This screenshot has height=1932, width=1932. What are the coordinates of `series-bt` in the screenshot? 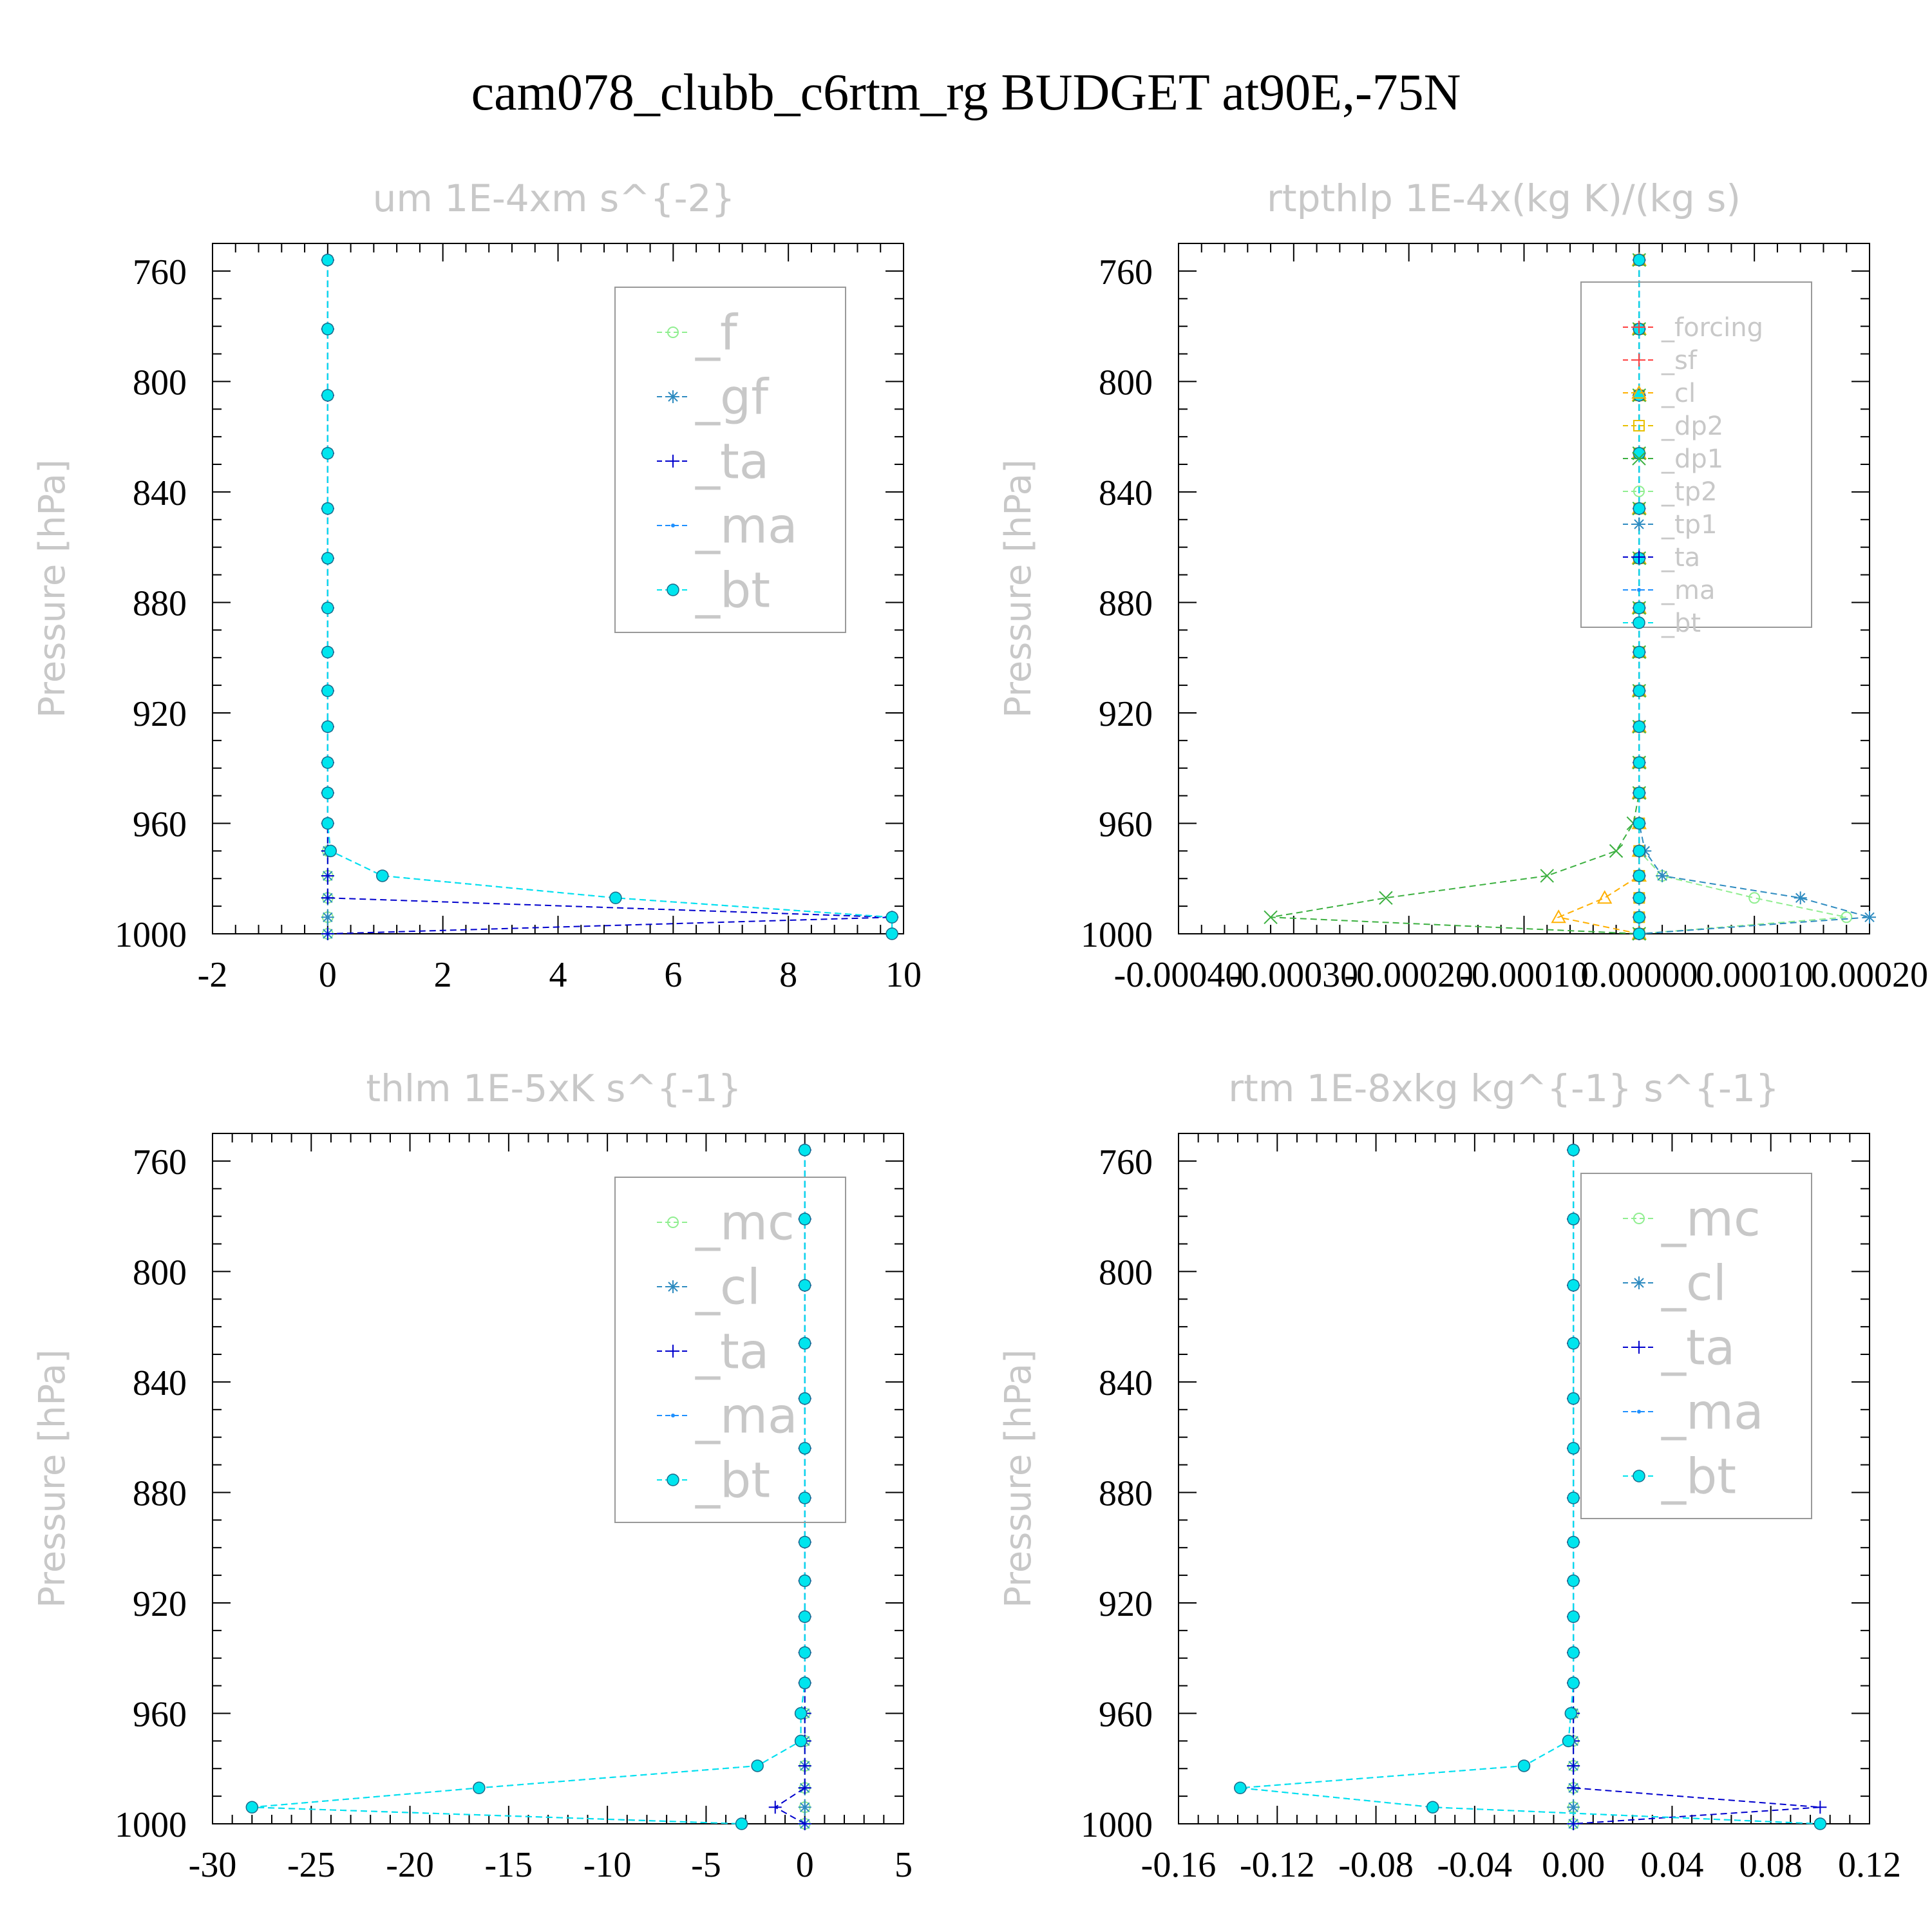 It's located at (528, 1486).